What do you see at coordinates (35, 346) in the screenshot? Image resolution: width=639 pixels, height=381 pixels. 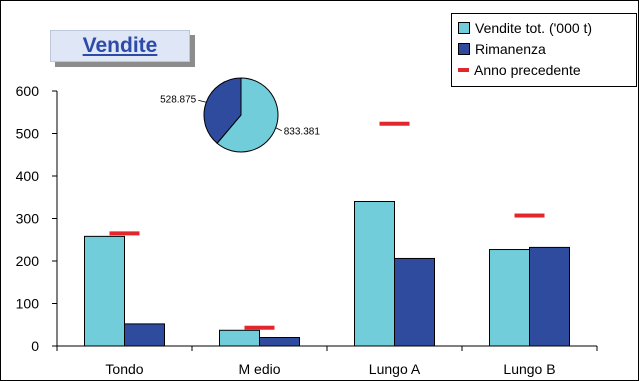 I see `y-tick-label: 0` at bounding box center [35, 346].